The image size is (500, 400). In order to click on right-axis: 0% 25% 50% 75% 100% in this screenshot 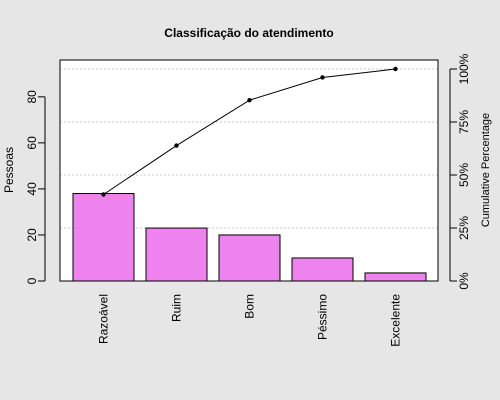, I will do `click(460, 171)`.